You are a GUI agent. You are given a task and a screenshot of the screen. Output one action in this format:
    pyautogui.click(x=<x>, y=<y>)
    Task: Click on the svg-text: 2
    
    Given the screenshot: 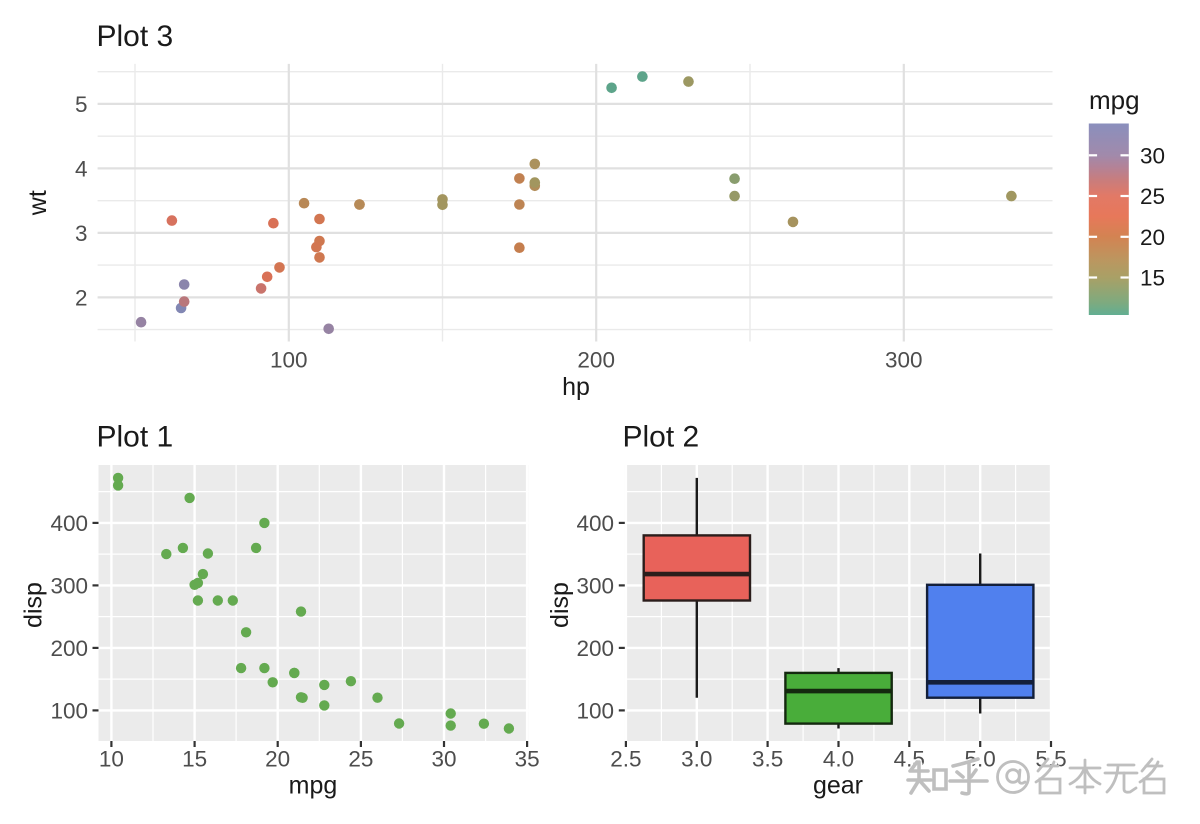 What is the action you would take?
    pyautogui.click(x=81, y=297)
    